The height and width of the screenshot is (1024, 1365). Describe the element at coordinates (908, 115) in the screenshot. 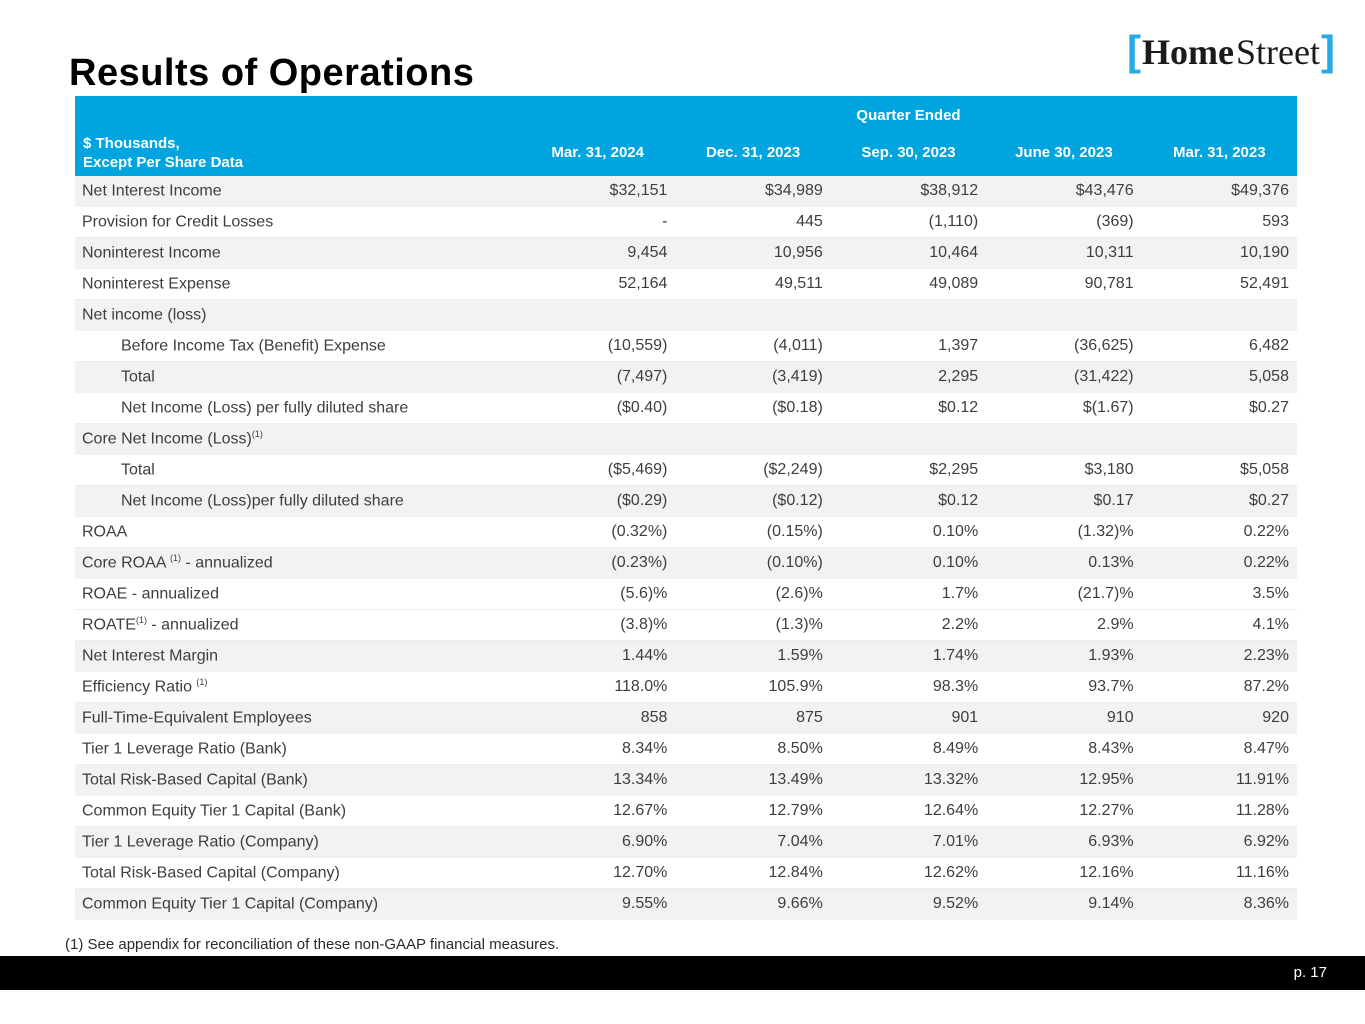

I see `quarter-ended-label: Quarter Ended` at that location.